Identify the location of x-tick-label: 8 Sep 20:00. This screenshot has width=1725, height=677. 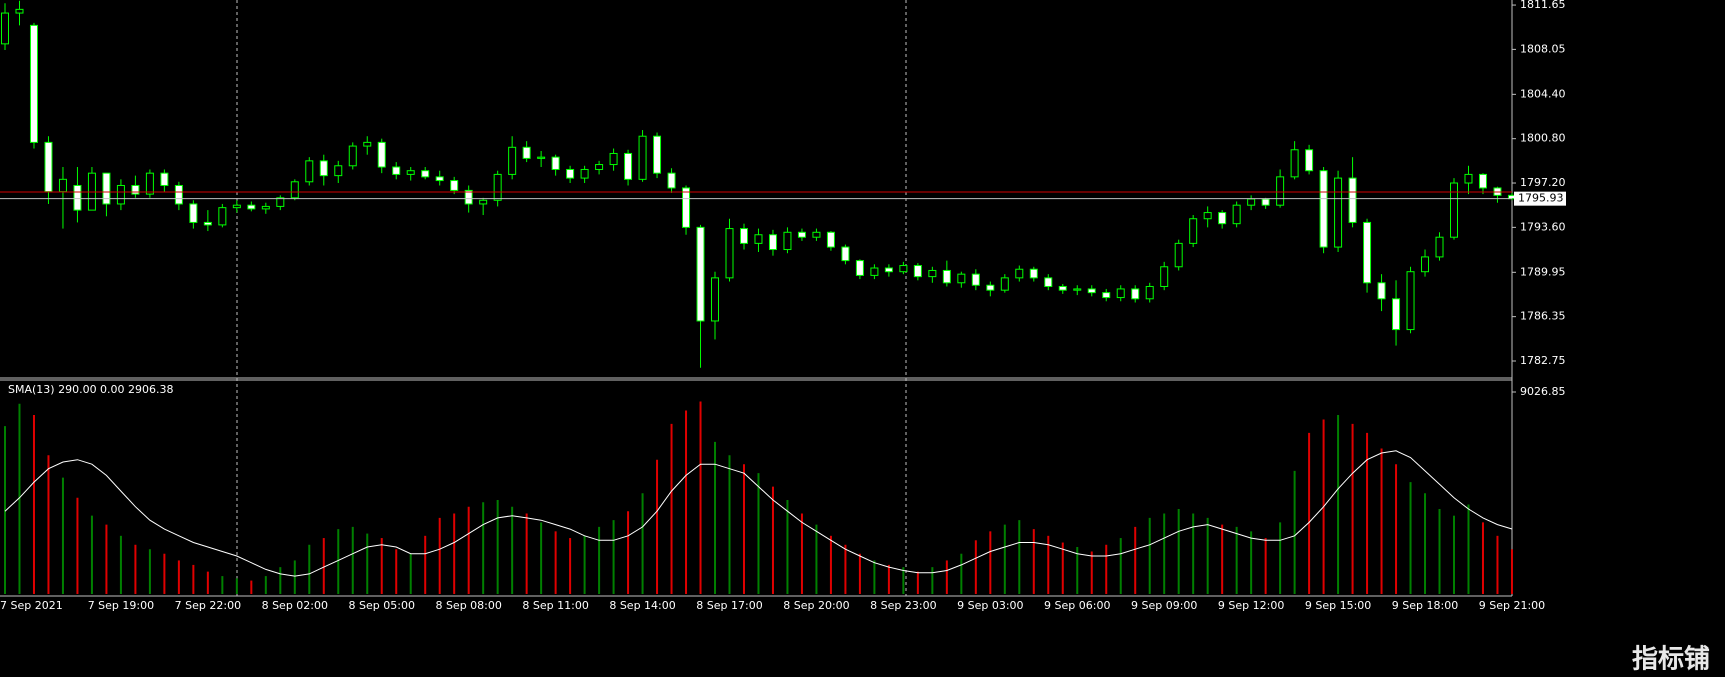
(816, 605).